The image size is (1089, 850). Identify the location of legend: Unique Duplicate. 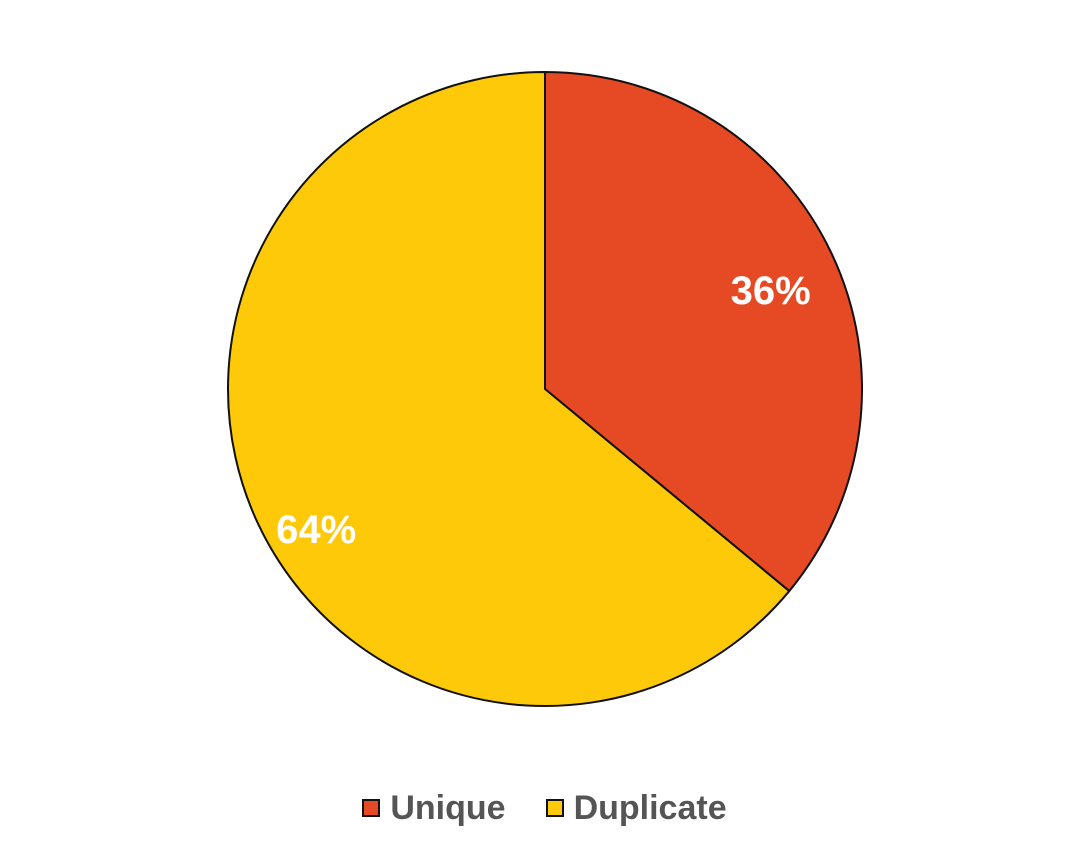
(544, 808).